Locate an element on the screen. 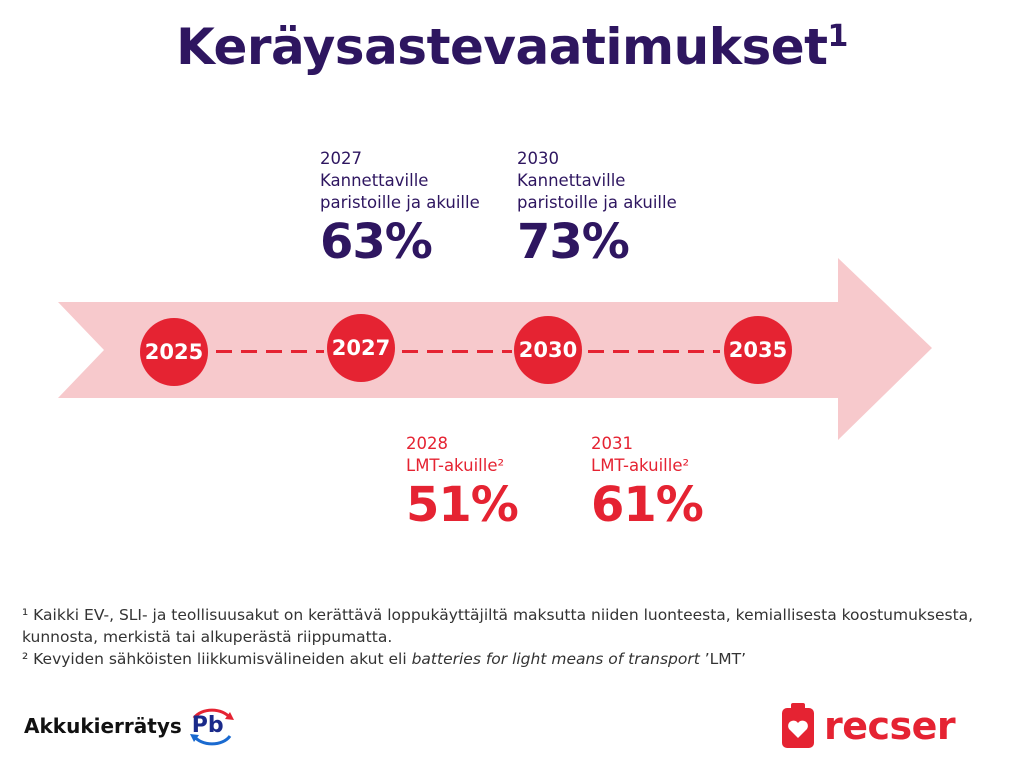 Image resolution: width=1024 pixels, height=759 pixels. milestone-year: 2030 is located at coordinates (538, 158).